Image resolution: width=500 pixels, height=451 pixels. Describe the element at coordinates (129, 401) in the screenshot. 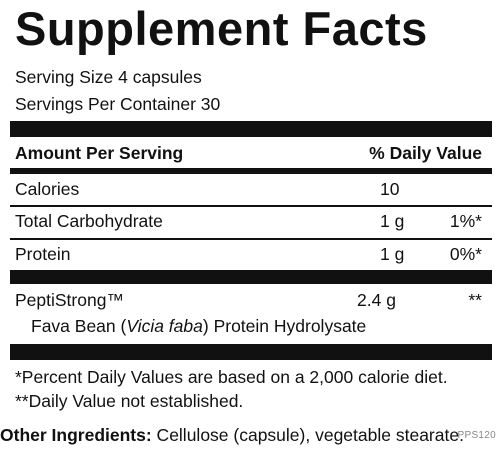

I see `footnote-not-established: **Daily Value not established.` at that location.